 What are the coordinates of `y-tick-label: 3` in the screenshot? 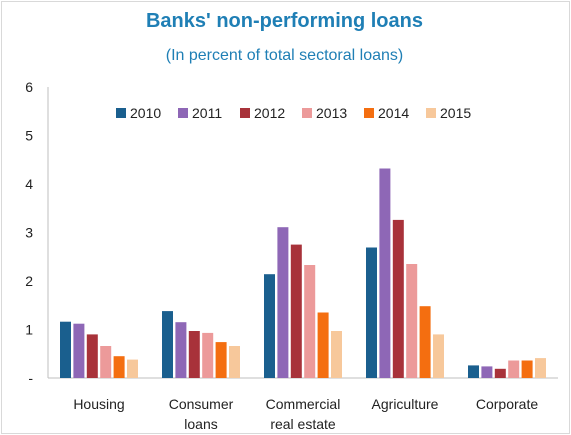 It's located at (29, 233).